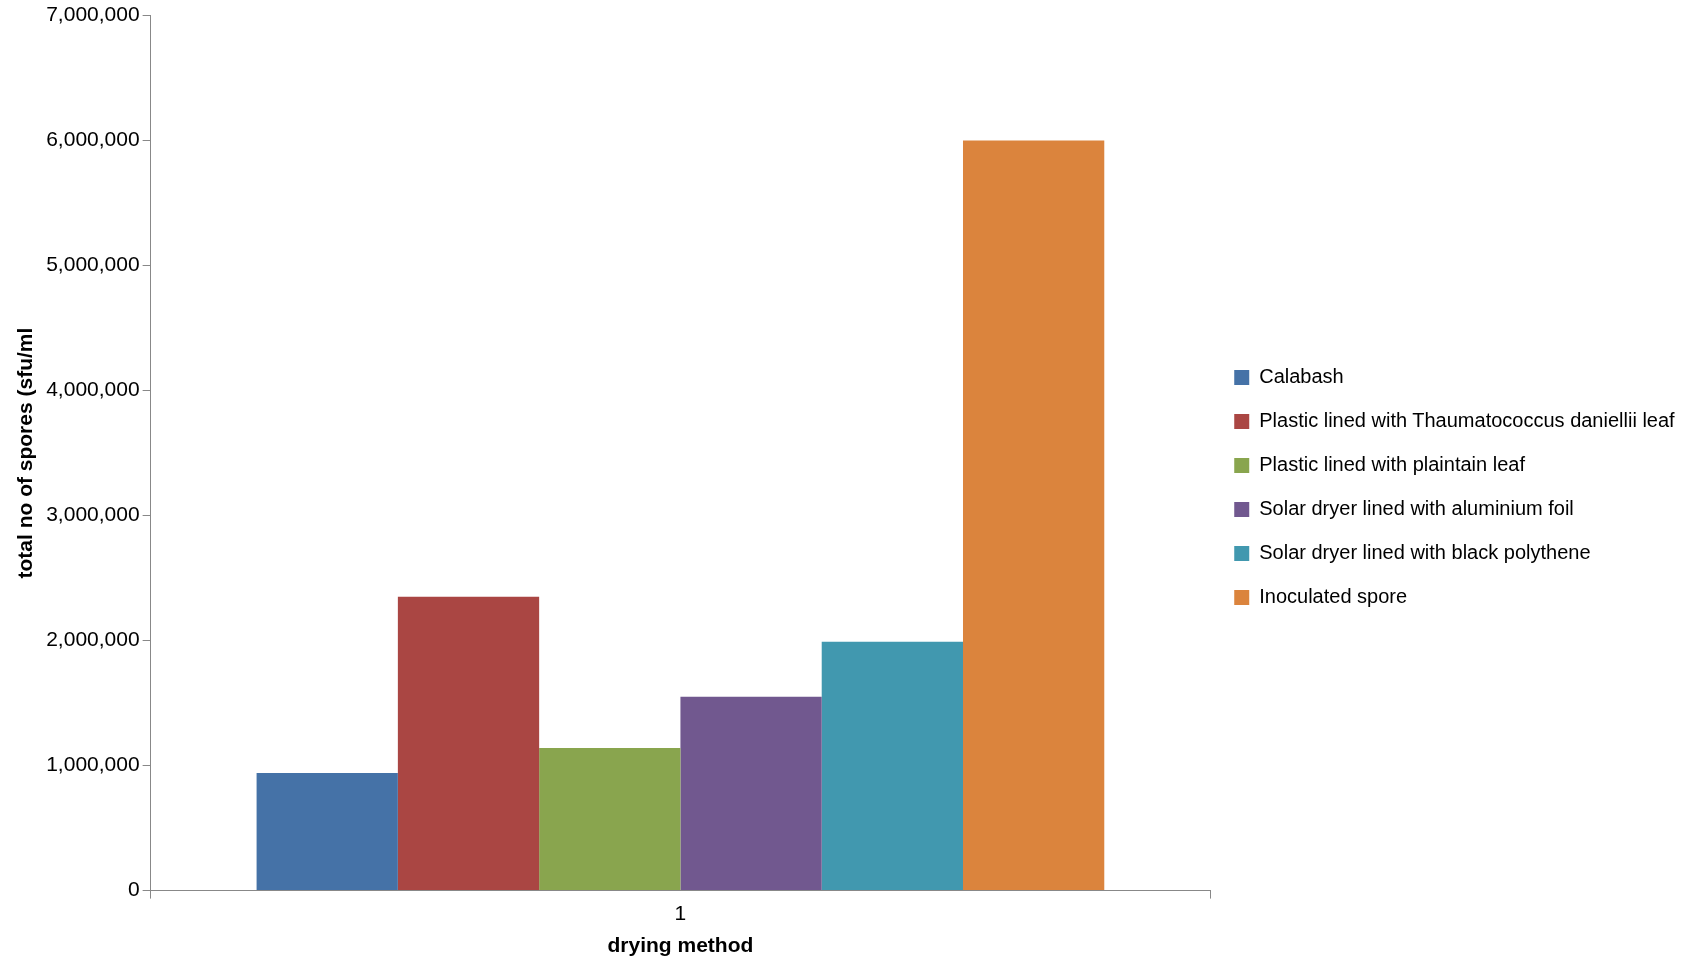 The height and width of the screenshot is (973, 1695). I want to click on y-tick-label: 0, so click(133, 889).